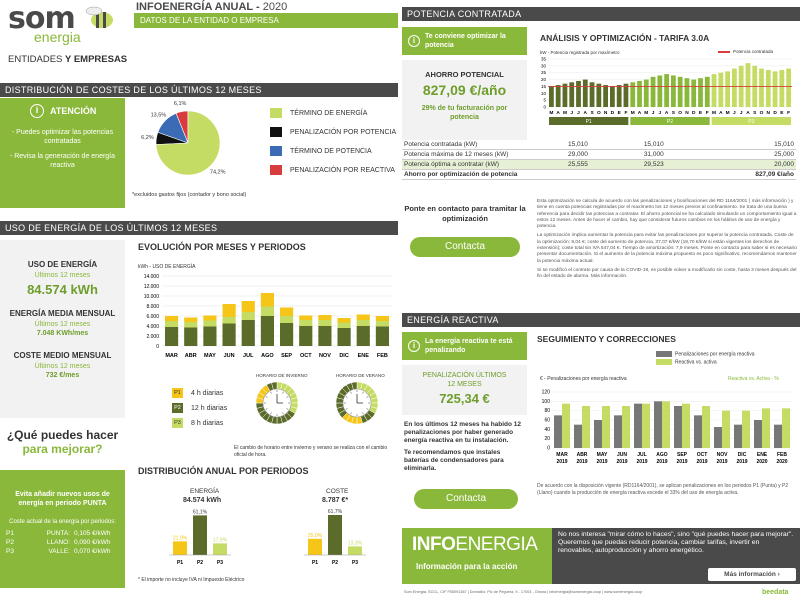  What do you see at coordinates (753, 379) in the screenshot?
I see `reactive-chart-right: Reactiva vs. Activa - %` at bounding box center [753, 379].